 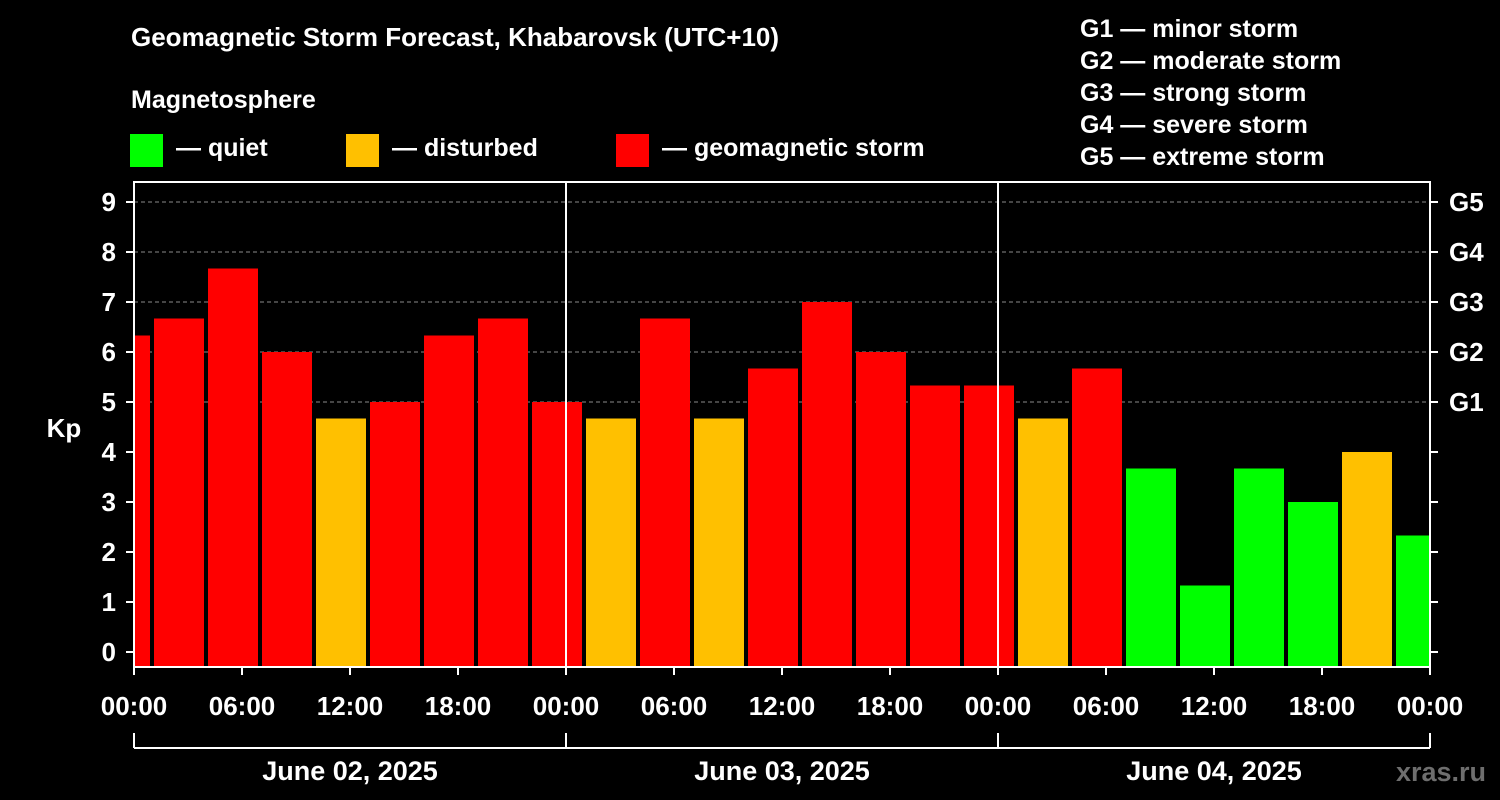 I want to click on storm-level-g5: G5 — extreme storm, so click(x=1202, y=157).